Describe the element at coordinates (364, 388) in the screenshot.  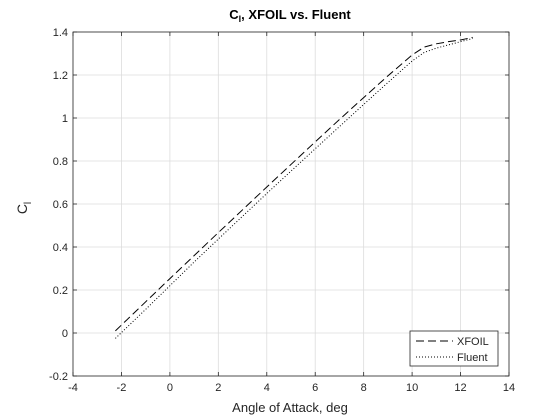
I see `x-tick-label: 8` at that location.